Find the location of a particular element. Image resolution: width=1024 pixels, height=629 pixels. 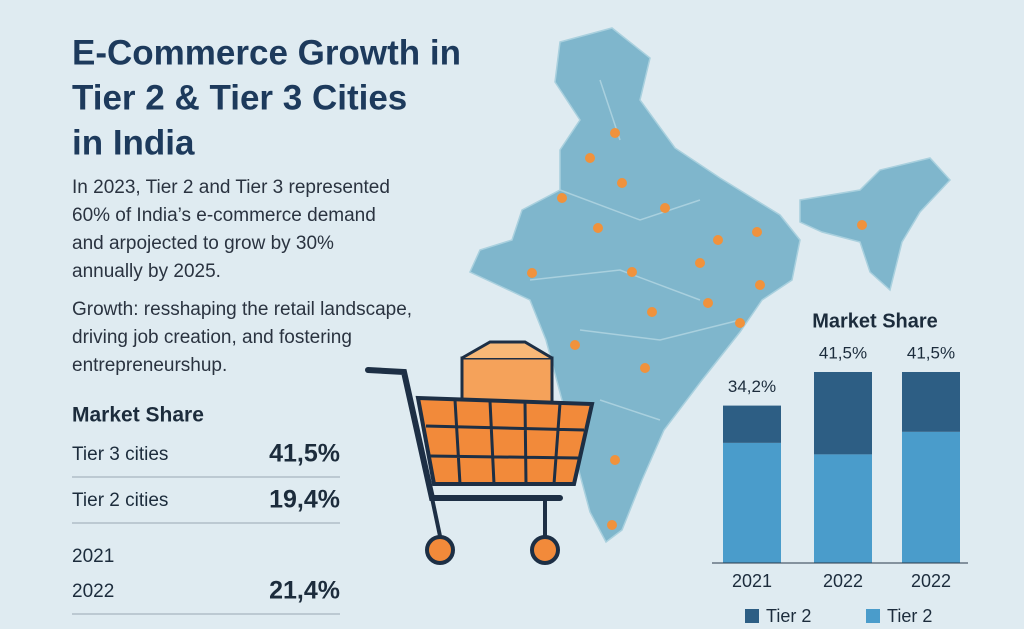

growth-line: entrepreneurshup. is located at coordinates (149, 365).